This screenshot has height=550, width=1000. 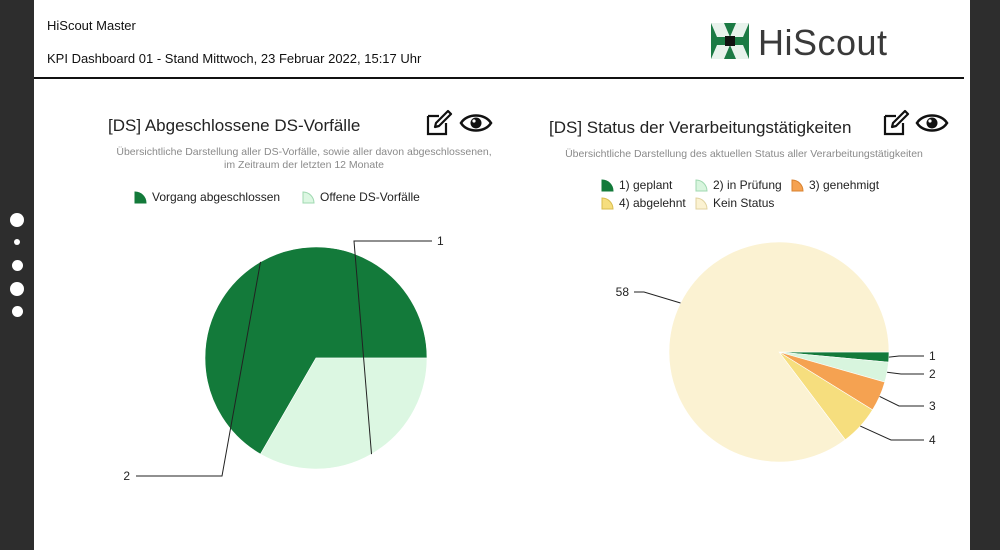 What do you see at coordinates (652, 203) in the screenshot?
I see `legend-label: 4) abgelehnt` at bounding box center [652, 203].